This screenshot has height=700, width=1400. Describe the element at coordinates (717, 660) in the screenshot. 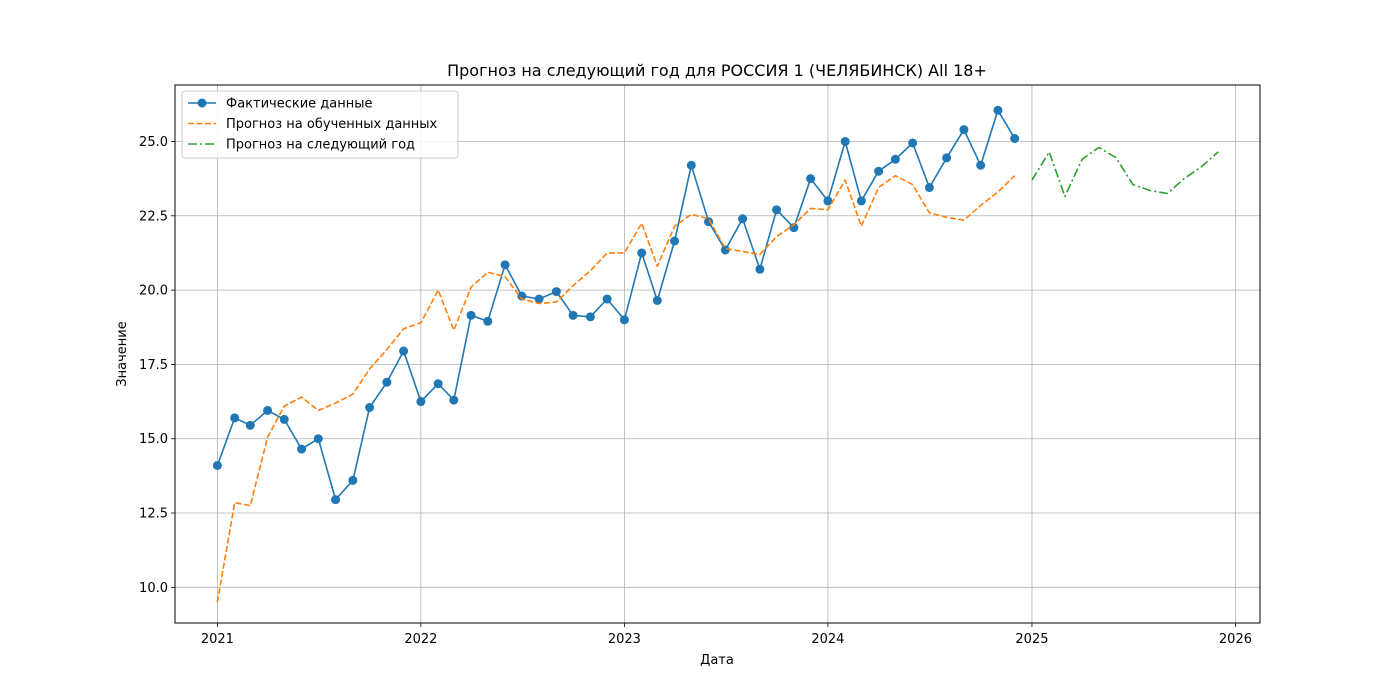

I see `x-axis-label: Дата` at that location.